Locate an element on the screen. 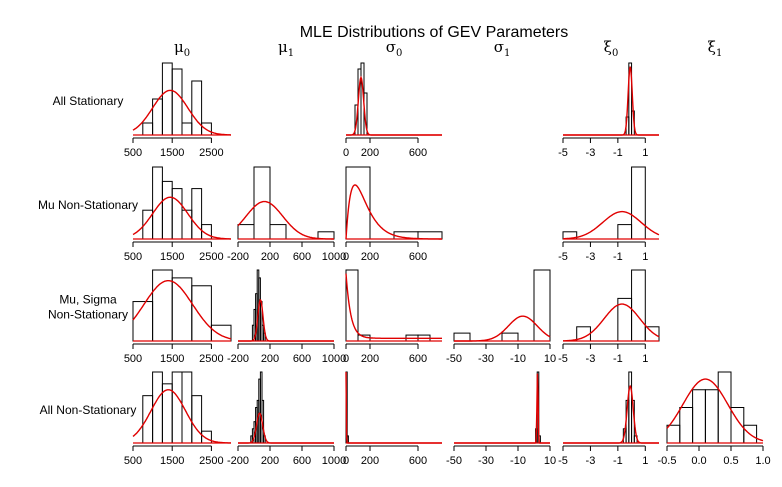  panel-r0-mu0: 500 1500 2500 is located at coordinates (177, 110).